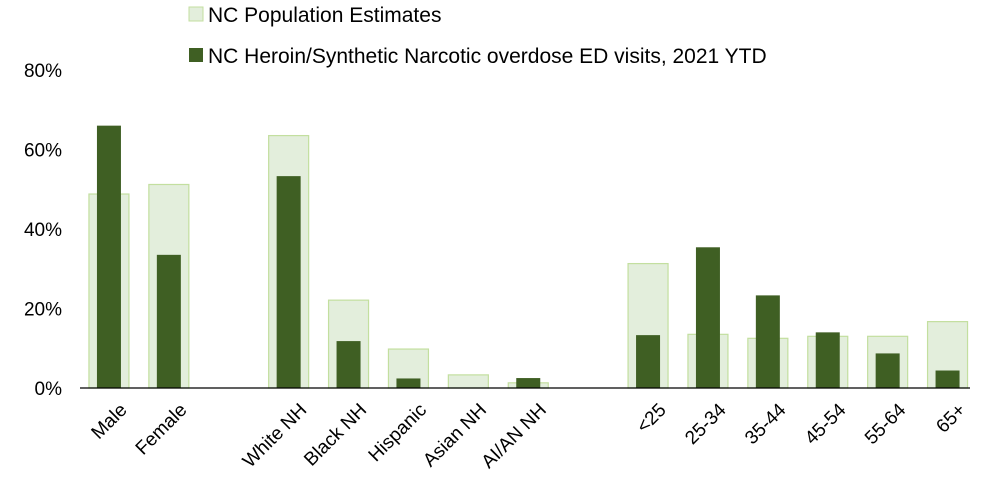  I want to click on y-tick-label: 60%, so click(43, 151).